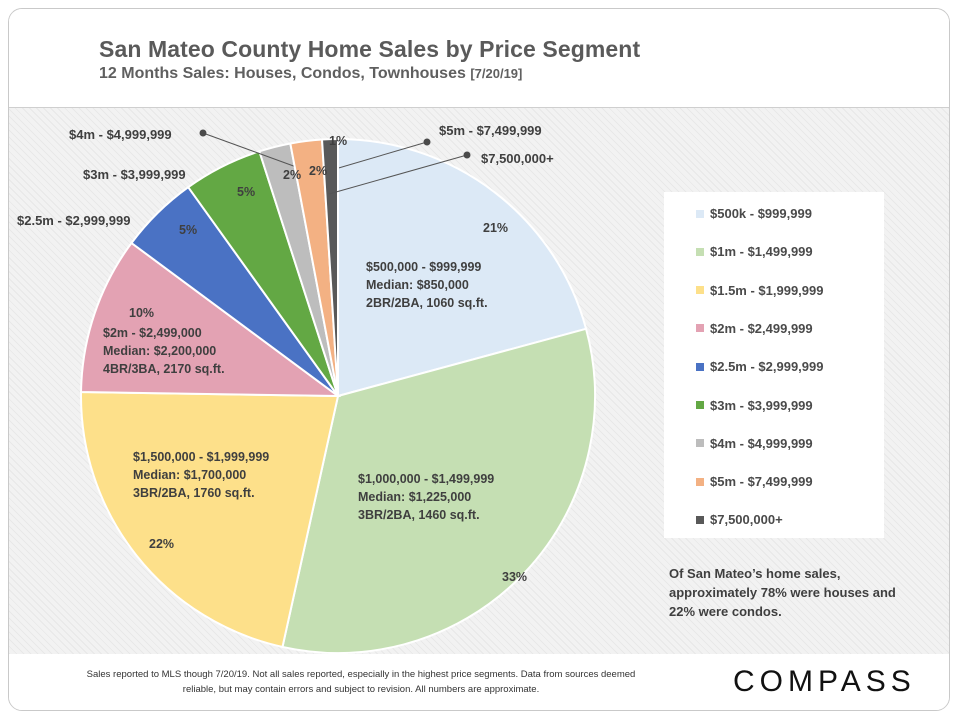  What do you see at coordinates (761, 213) in the screenshot?
I see `legend-label: $500k - $999,999` at bounding box center [761, 213].